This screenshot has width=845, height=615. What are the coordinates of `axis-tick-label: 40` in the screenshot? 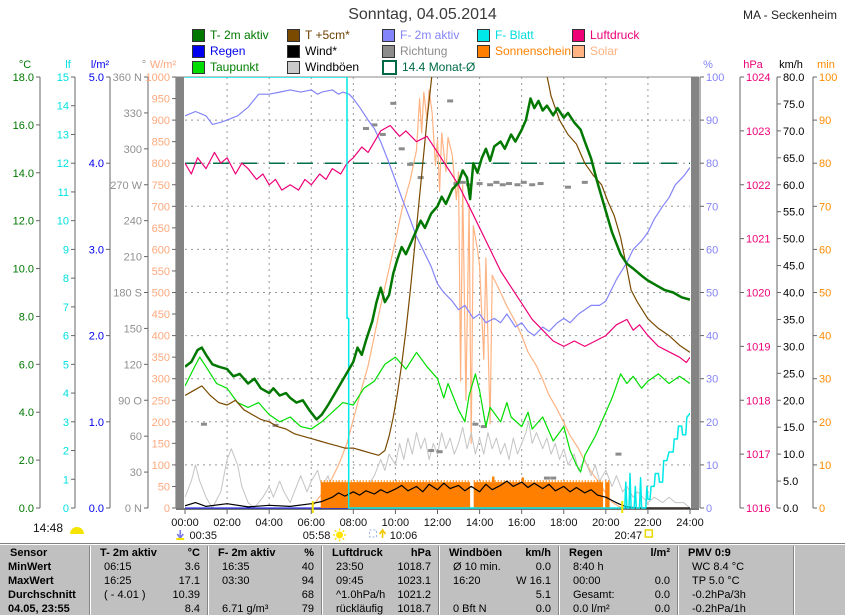 It's located at (825, 337).